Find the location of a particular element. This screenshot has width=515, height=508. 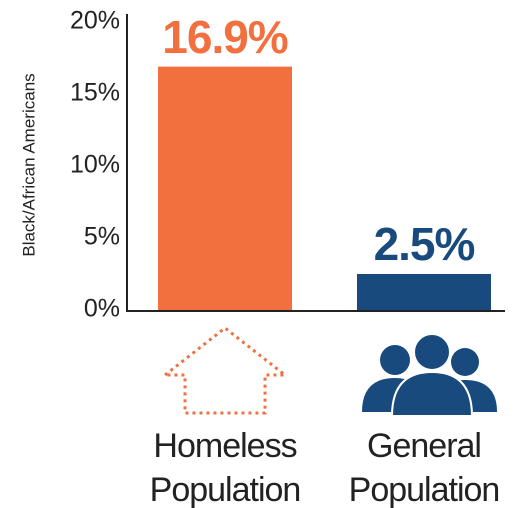

y-tick-label: 0% is located at coordinates (102, 309).